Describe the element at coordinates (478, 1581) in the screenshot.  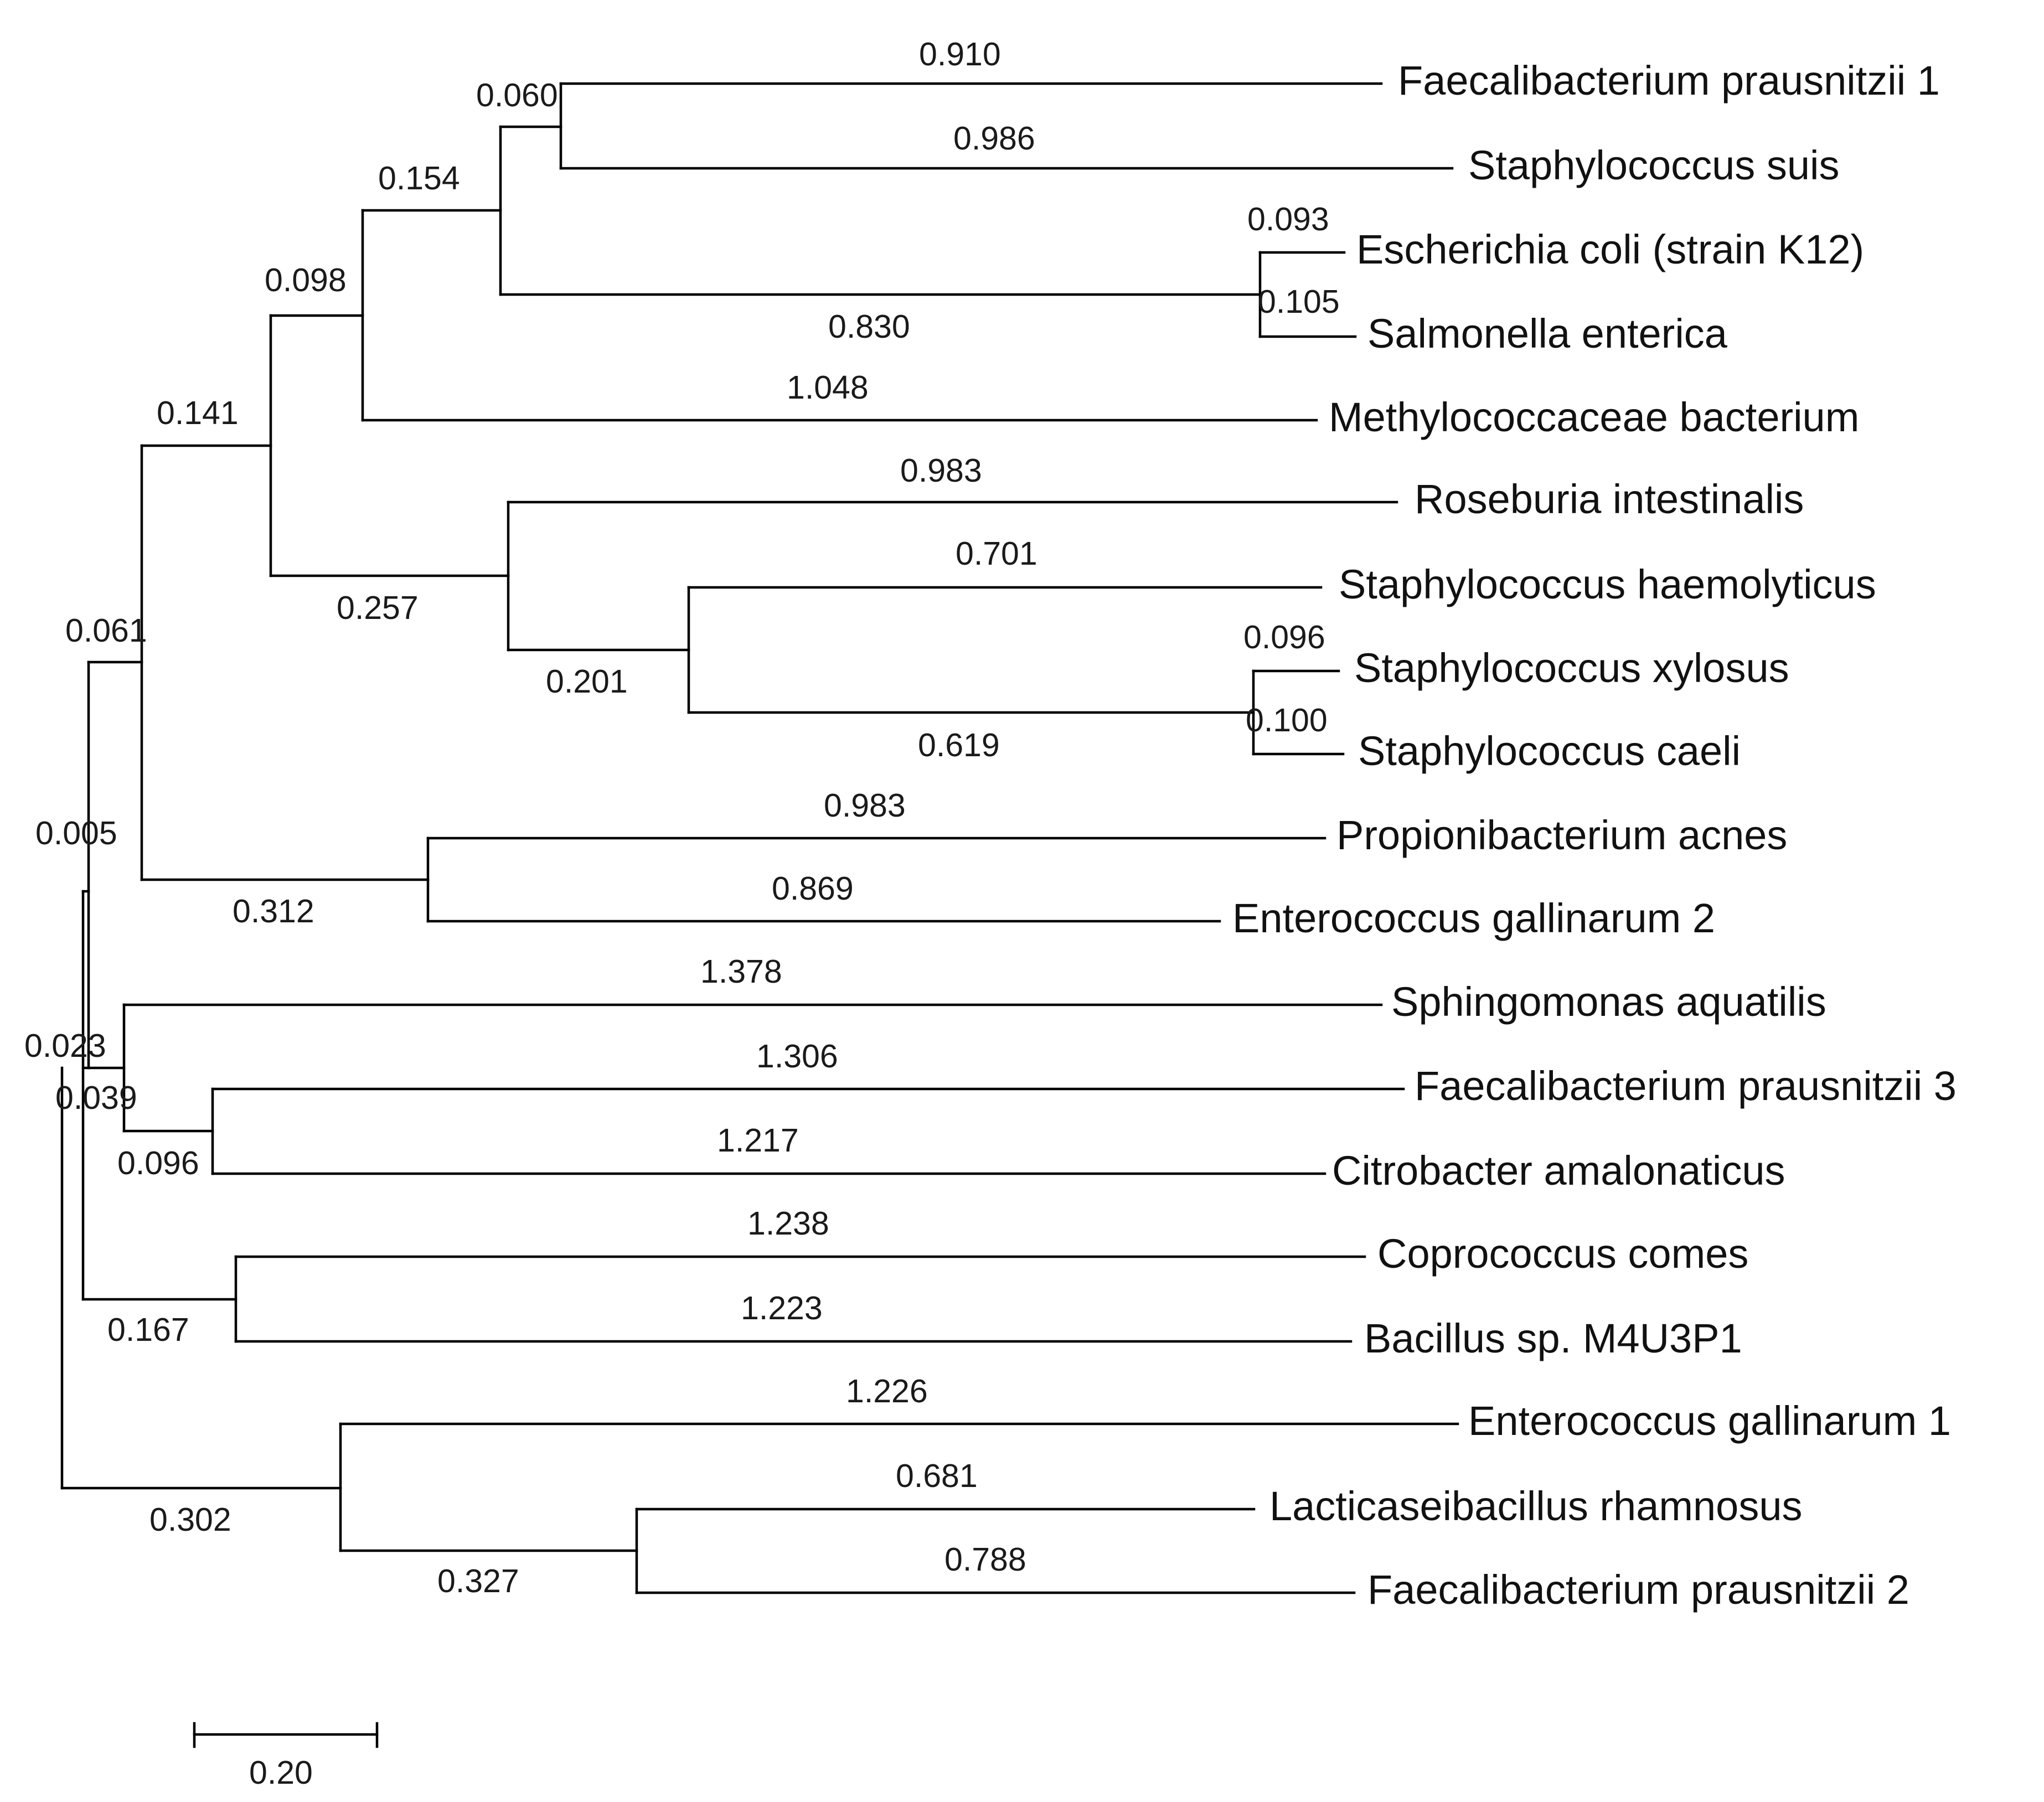
I see `branch-length-clade-lacto-fp2: 0.327` at that location.